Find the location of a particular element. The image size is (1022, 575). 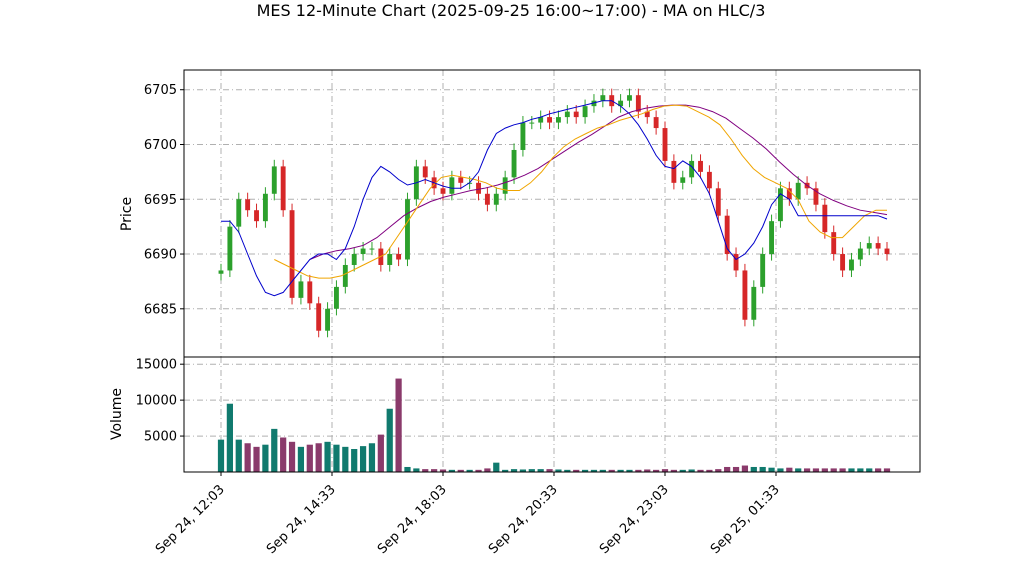

volume-bars is located at coordinates (554, 425).